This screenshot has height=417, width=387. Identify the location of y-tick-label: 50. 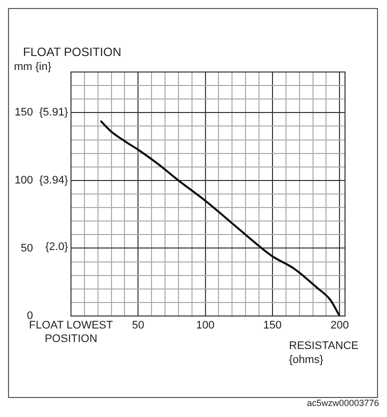
(26, 248).